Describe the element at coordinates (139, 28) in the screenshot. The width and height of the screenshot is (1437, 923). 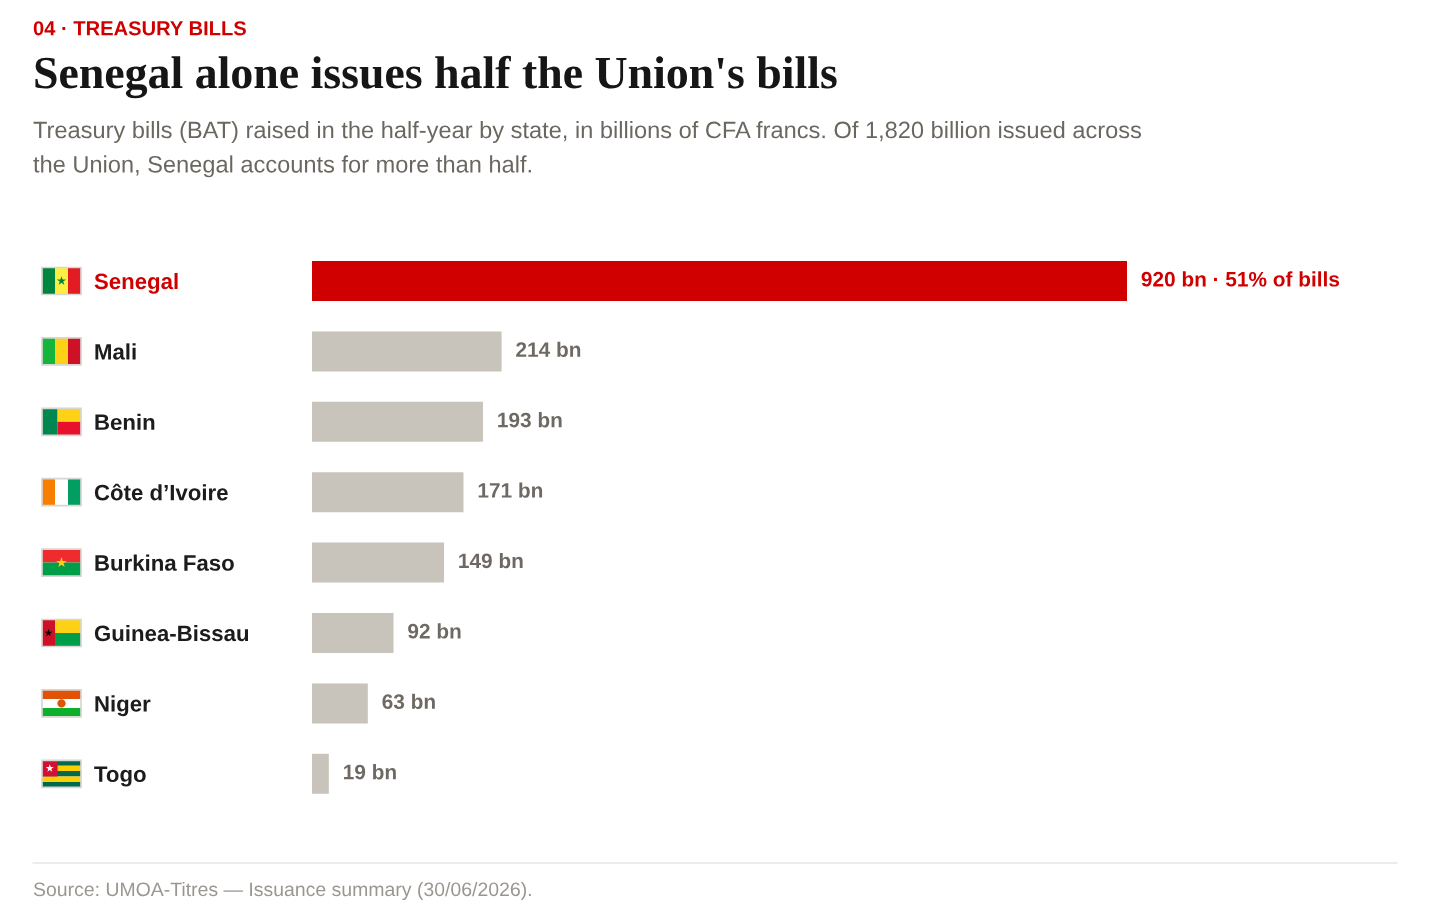
I see `text: 04 · TREASURY BILLS` at that location.